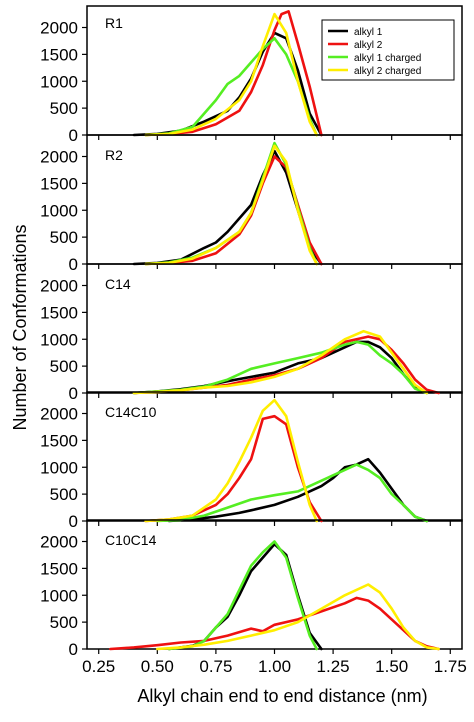 The width and height of the screenshot is (474, 722). Describe the element at coordinates (387, 58) in the screenshot. I see `legend-label: alkyl 1 charged` at that location.